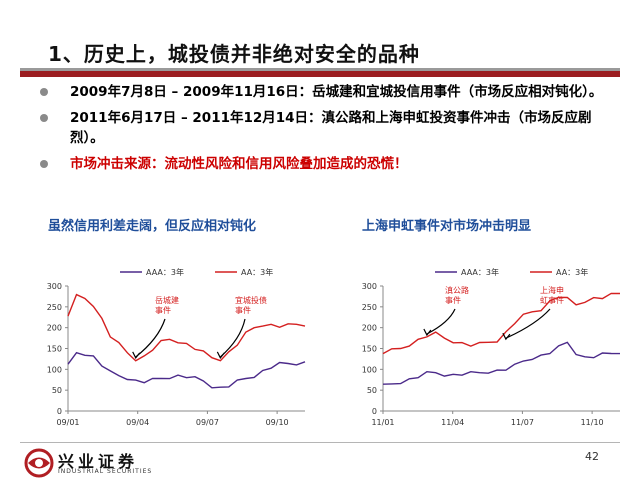  Describe the element at coordinates (452, 422) in the screenshot. I see `x-tick-label: 11/04` at that location.